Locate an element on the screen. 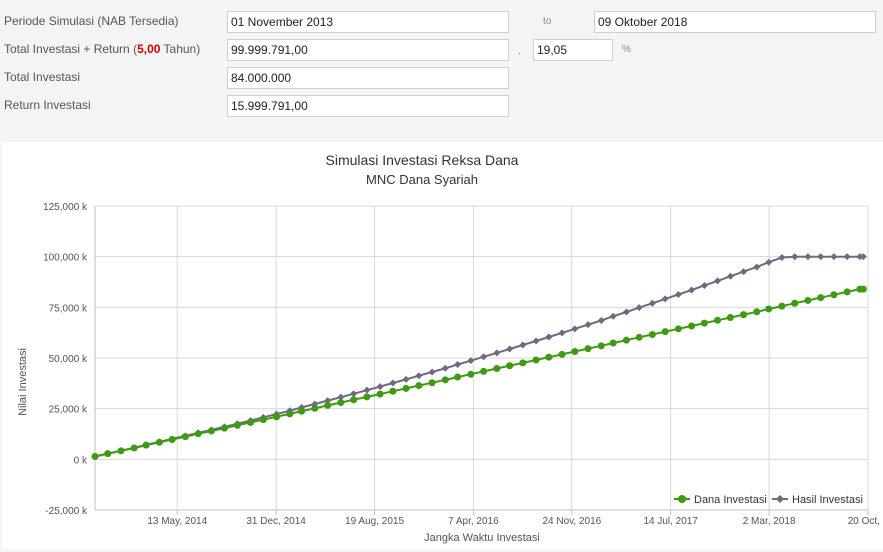 This screenshot has width=883, height=552. total-label-prefix: Total Investasi + Return ( is located at coordinates (71, 49).